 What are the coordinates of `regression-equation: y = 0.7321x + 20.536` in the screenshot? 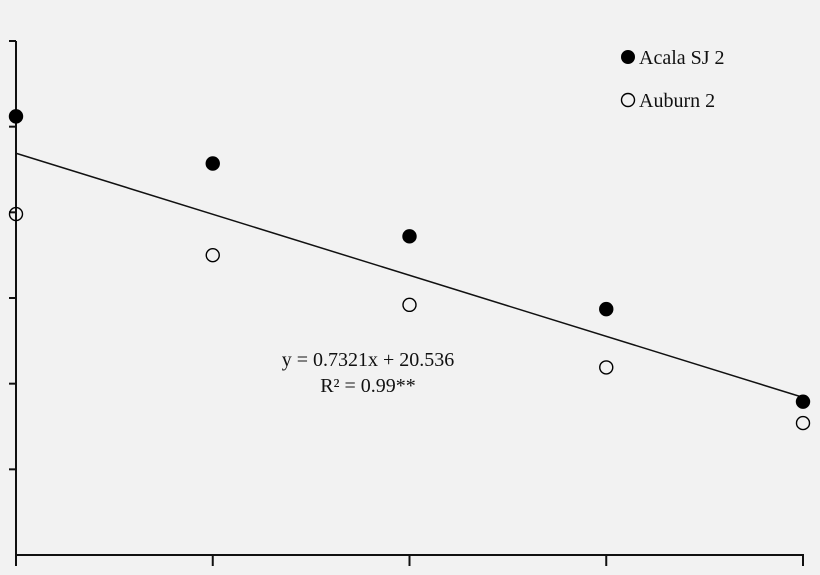 It's located at (368, 360).